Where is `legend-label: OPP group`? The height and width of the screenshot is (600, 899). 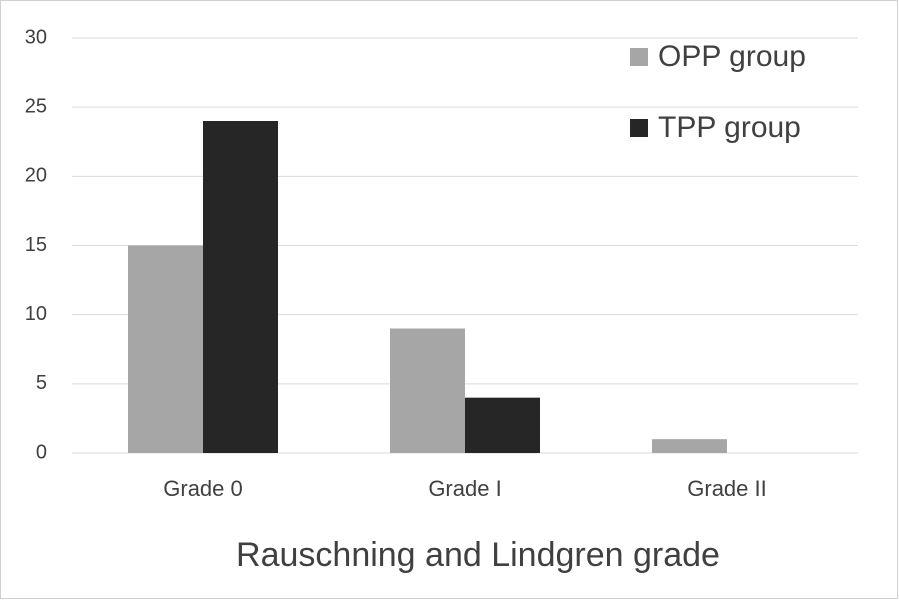
legend-label: OPP group is located at coordinates (732, 56).